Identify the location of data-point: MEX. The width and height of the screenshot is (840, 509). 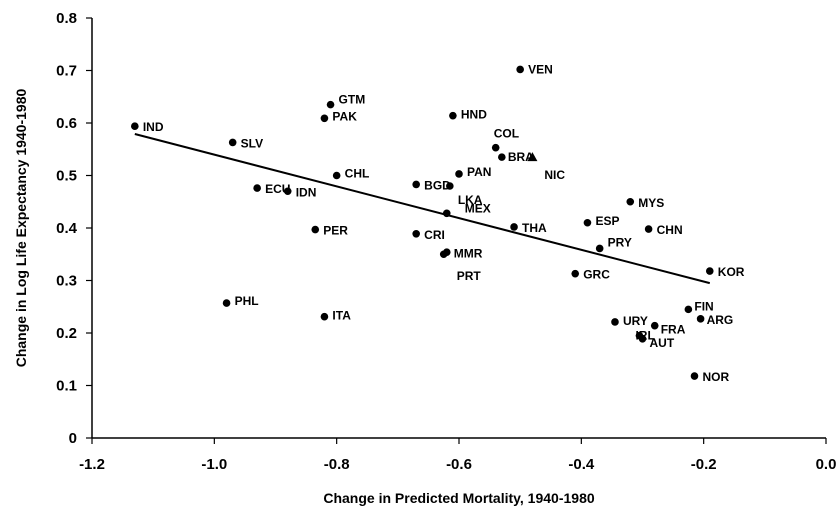
(466, 209).